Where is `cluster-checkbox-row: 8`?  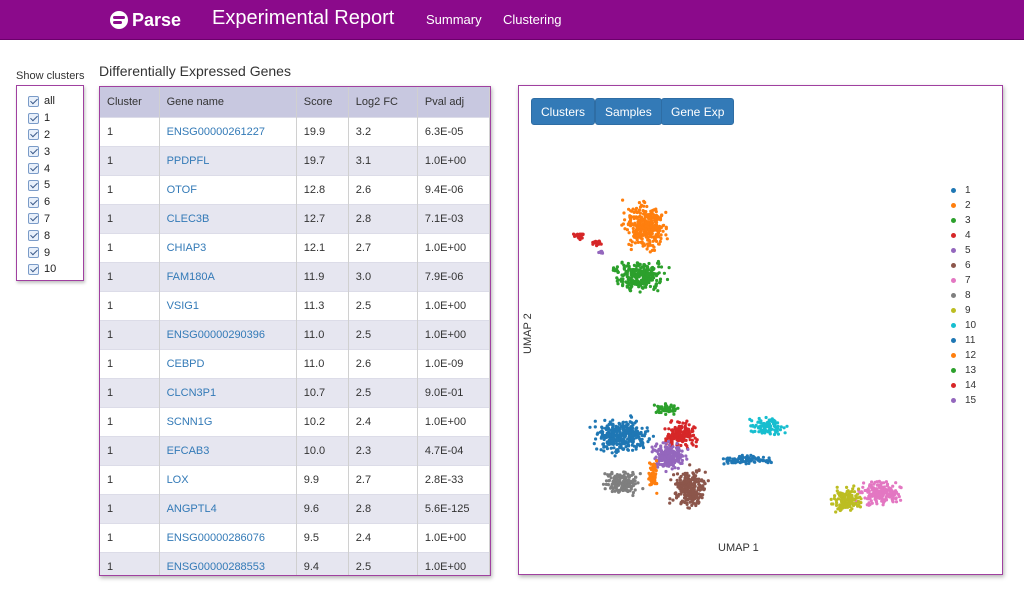 cluster-checkbox-row: 8 is located at coordinates (55, 235).